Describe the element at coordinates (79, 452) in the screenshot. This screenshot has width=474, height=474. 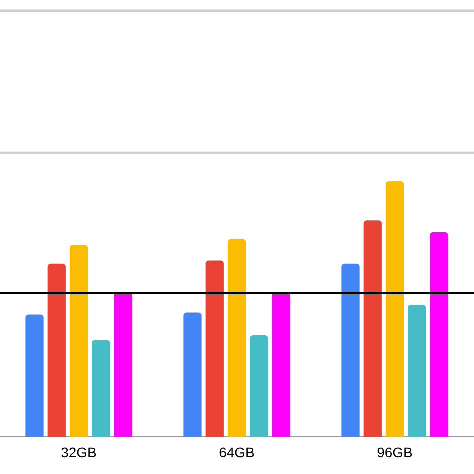
I see `x-tick-label: 32GB` at that location.